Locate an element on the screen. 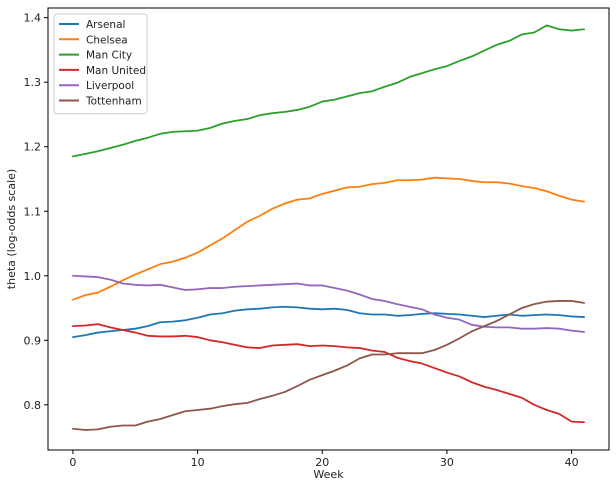  x-axis-ticks: 0 10 20 30 40 is located at coordinates (324, 459).